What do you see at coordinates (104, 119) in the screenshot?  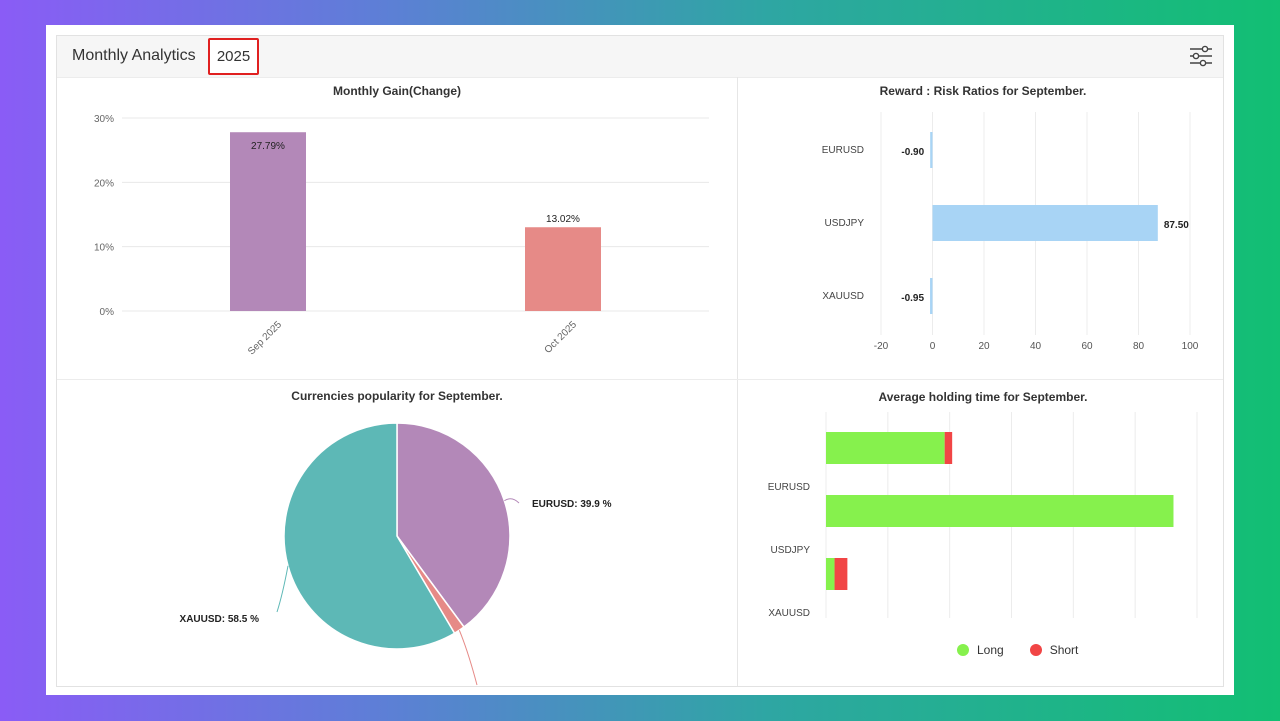 I see `y-tick-label: 30%` at bounding box center [104, 119].